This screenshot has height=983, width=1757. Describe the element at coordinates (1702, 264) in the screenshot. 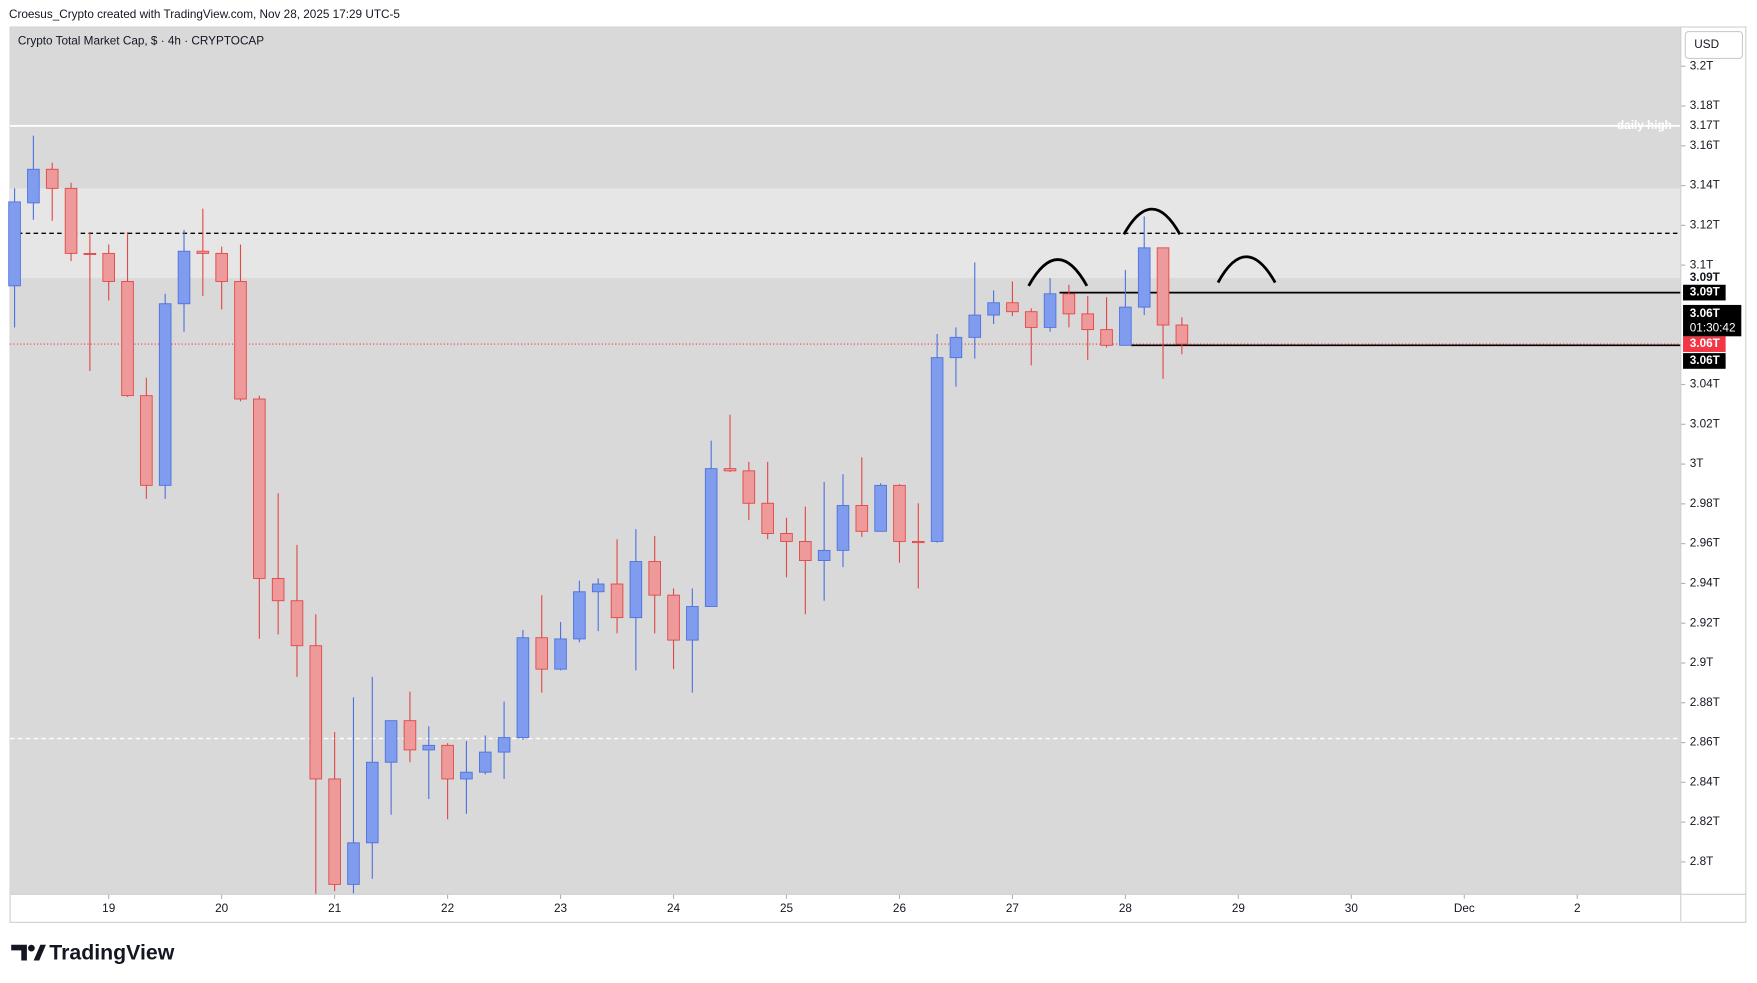

I see `y-tick-label: 3.1T` at that location.